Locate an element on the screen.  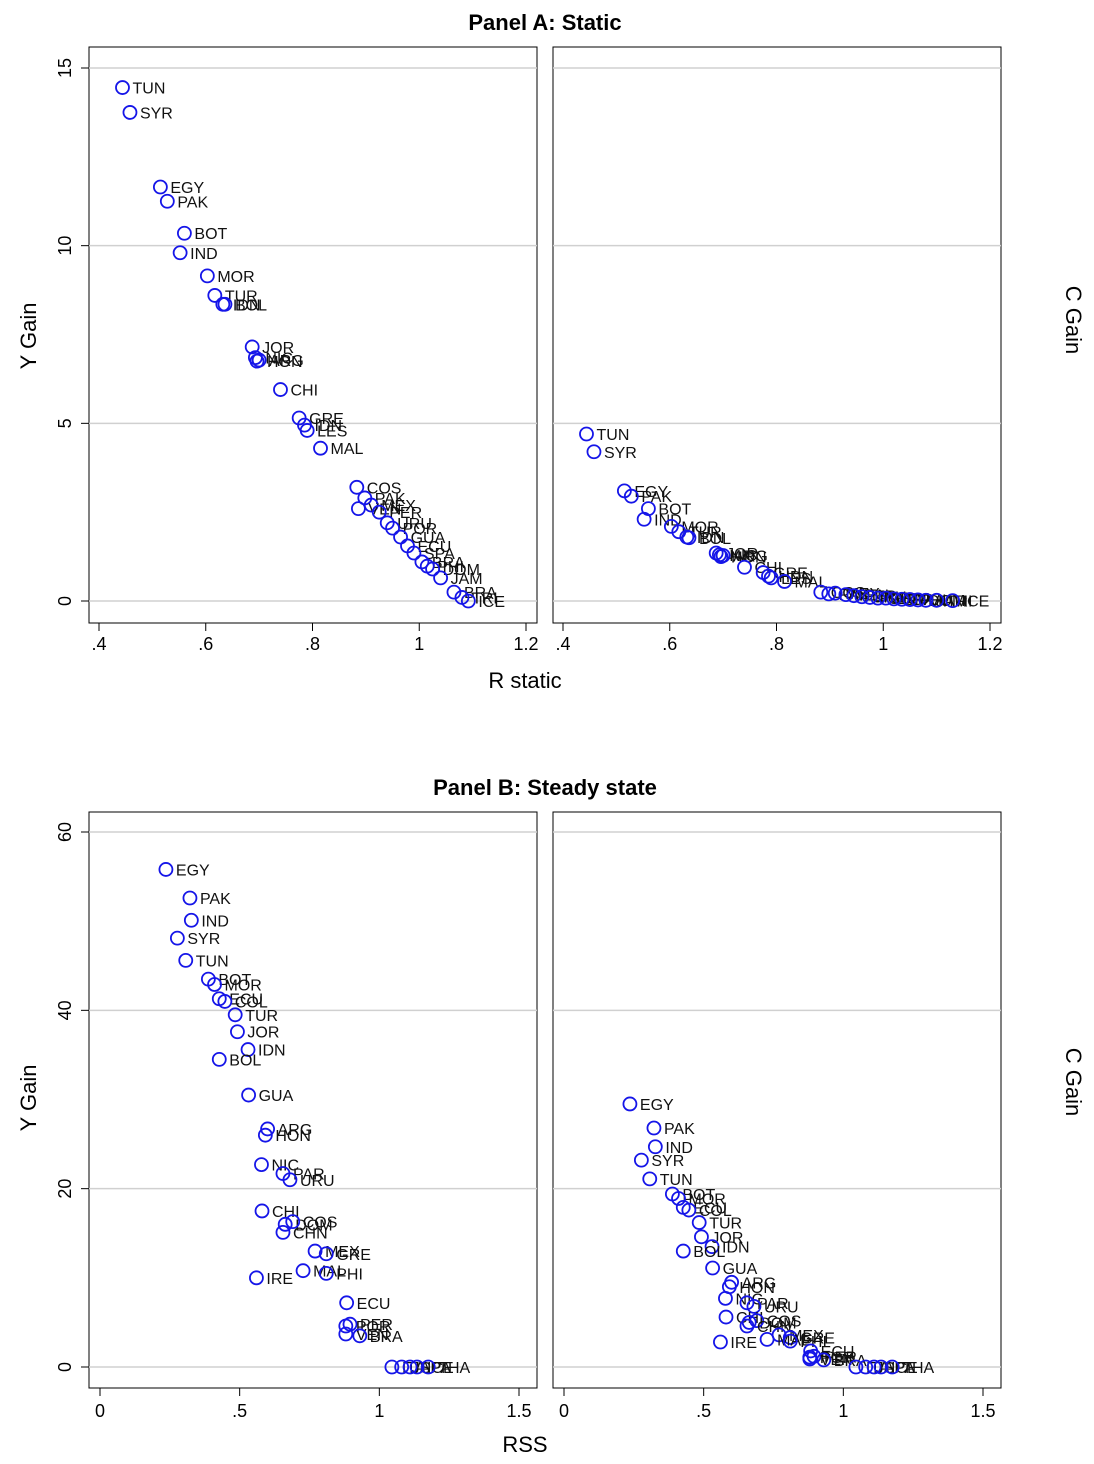
data-label: COL is located at coordinates (715, 1211).